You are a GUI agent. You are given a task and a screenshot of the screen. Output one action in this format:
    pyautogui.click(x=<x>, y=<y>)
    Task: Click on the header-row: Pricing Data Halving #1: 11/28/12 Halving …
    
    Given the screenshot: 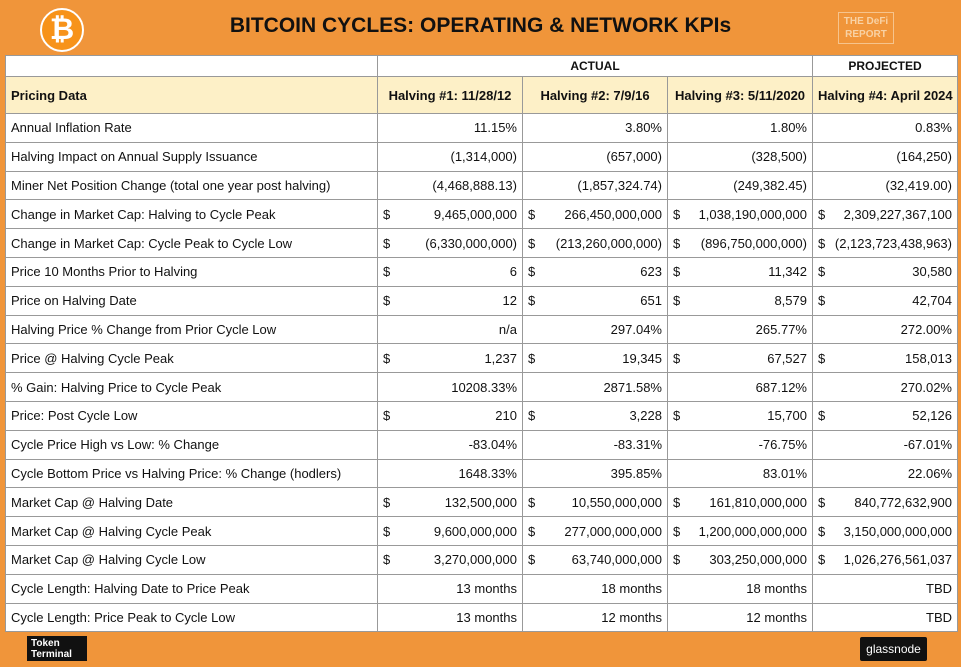 What is the action you would take?
    pyautogui.click(x=481, y=95)
    